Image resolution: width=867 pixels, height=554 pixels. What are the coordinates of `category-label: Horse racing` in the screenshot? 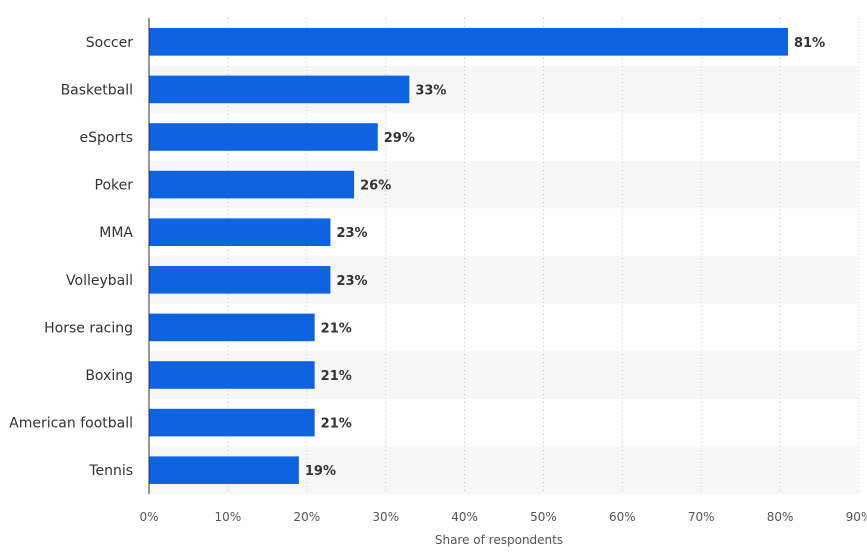 It's located at (88, 328).